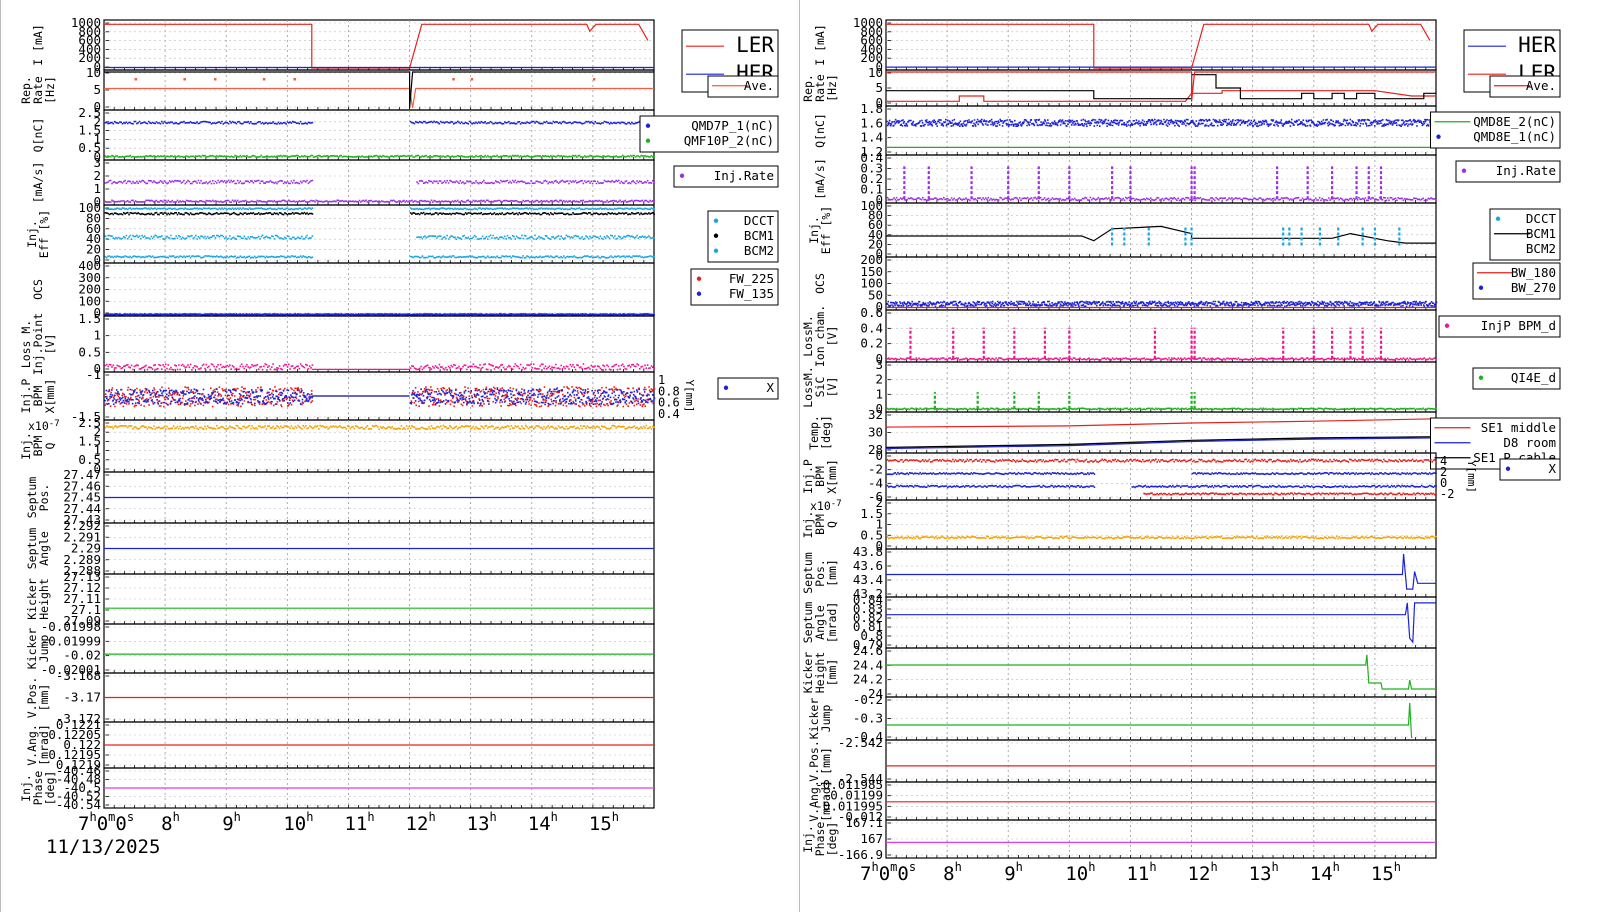  What do you see at coordinates (868, 650) in the screenshot?
I see `y-tick-label: 24.6` at bounding box center [868, 650].